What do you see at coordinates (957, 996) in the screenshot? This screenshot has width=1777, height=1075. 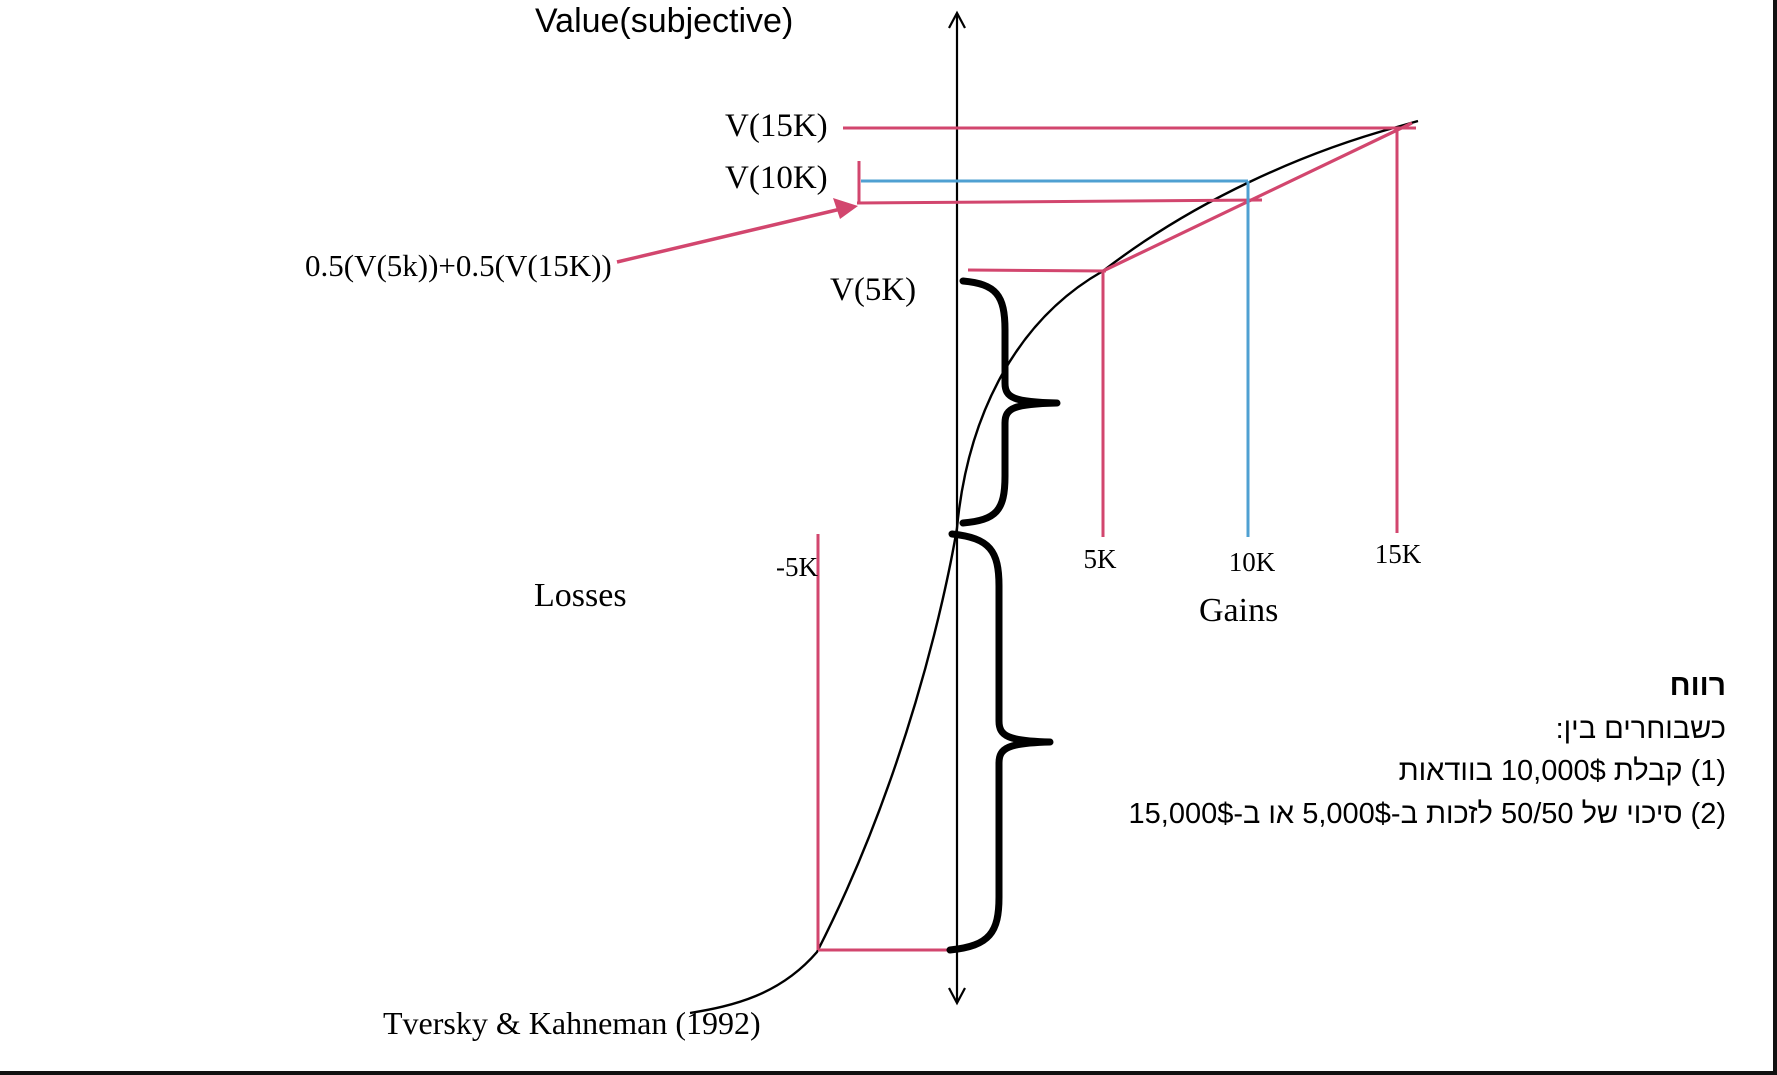 I see `y-axis-down-arrow-icon` at bounding box center [957, 996].